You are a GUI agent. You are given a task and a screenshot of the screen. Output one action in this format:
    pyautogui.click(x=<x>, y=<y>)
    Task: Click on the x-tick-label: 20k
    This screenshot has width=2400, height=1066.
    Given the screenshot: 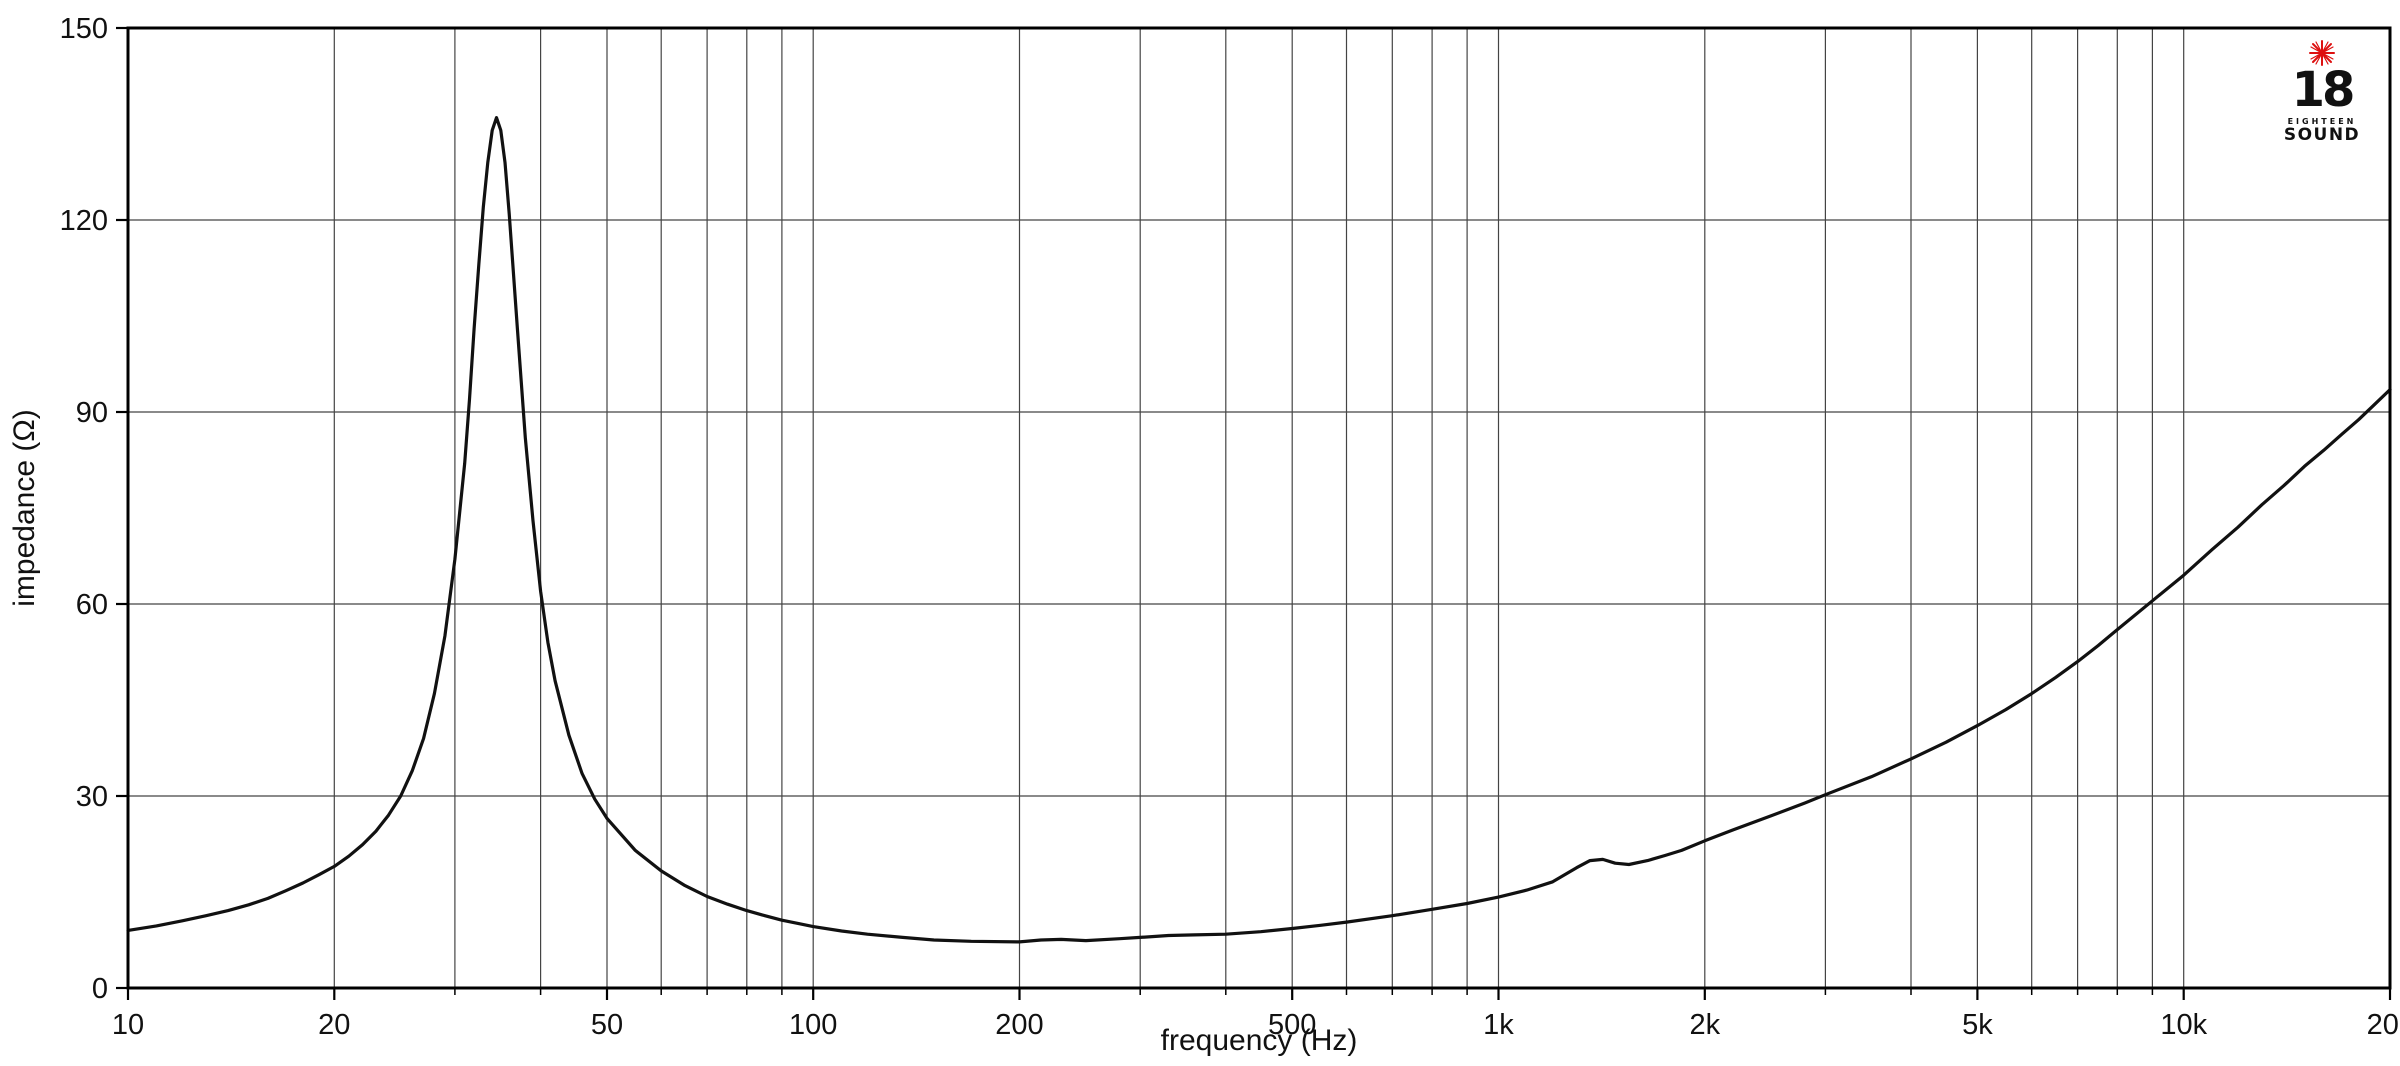 What is the action you would take?
    pyautogui.click(x=2383, y=1025)
    